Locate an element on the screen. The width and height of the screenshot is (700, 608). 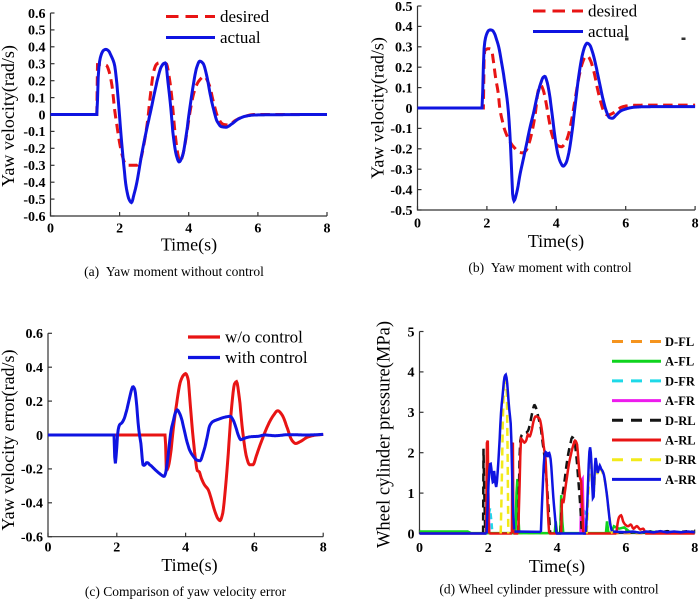
svg-text: Yaw velocity error(rad/s) is located at coordinates (9, 439).